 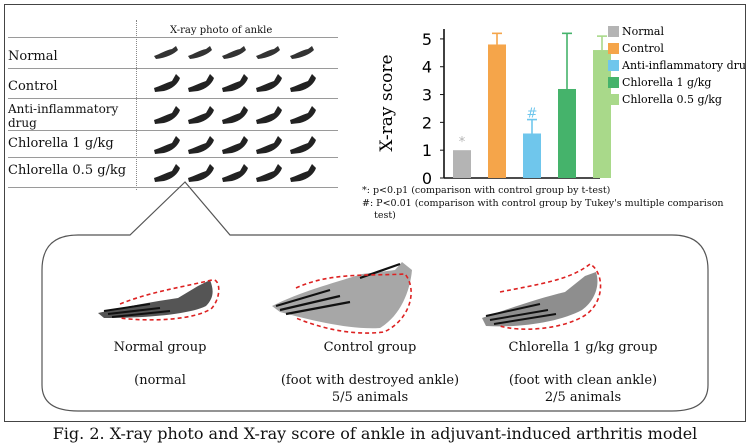 I want to click on group-title-chlorella: Chlorella 1 g/kg group, so click(x=583, y=347).